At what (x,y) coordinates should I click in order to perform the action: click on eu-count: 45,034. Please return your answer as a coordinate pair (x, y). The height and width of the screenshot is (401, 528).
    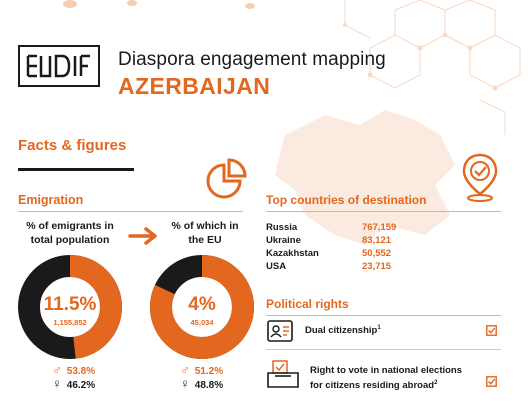
    Looking at the image, I should click on (202, 322).